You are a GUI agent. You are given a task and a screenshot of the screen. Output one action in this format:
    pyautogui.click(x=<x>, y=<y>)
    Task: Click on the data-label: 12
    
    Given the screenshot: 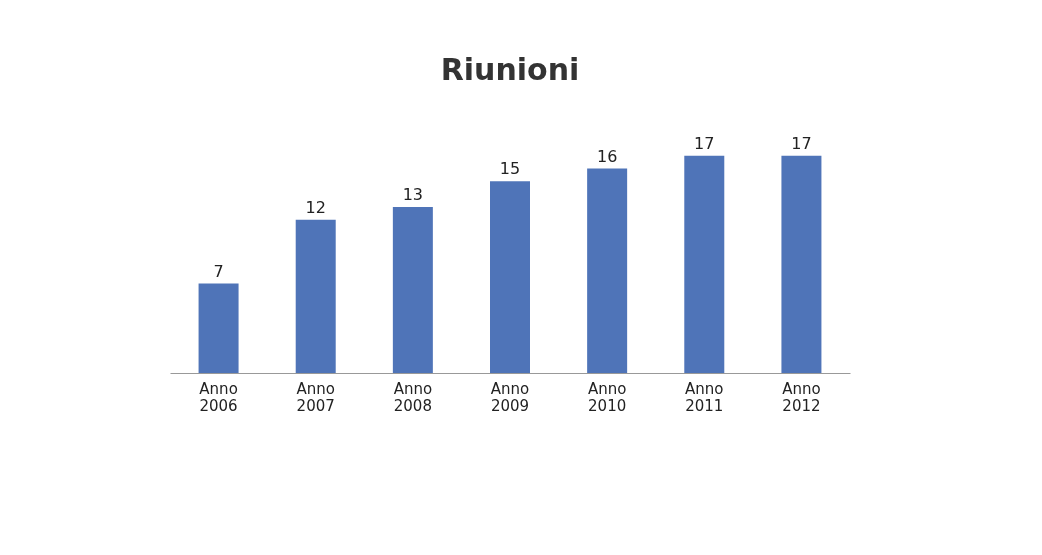 What is the action you would take?
    pyautogui.click(x=315, y=207)
    